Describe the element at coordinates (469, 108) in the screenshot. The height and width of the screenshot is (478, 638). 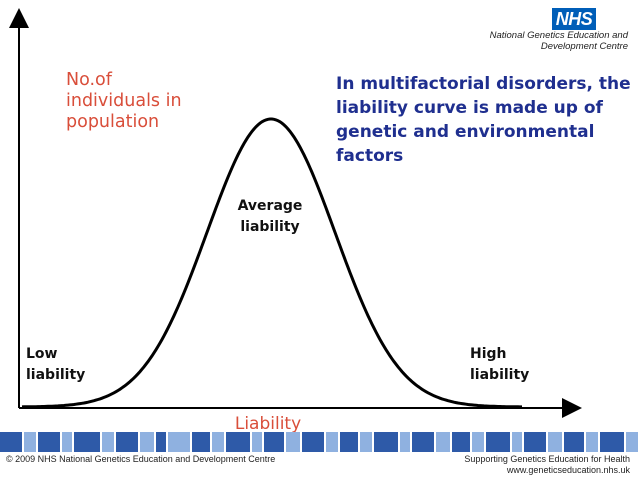
I see `headline-line-2: liability curve is made up of` at that location.